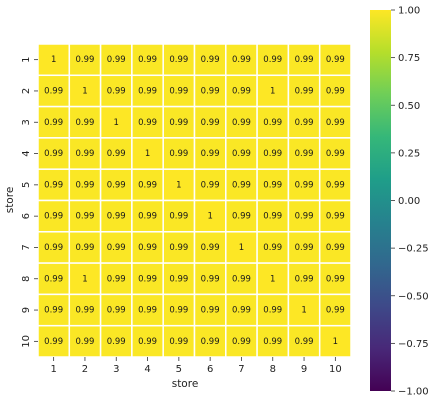  Describe the element at coordinates (26, 185) in the screenshot. I see `y-tick-label: 5` at that location.